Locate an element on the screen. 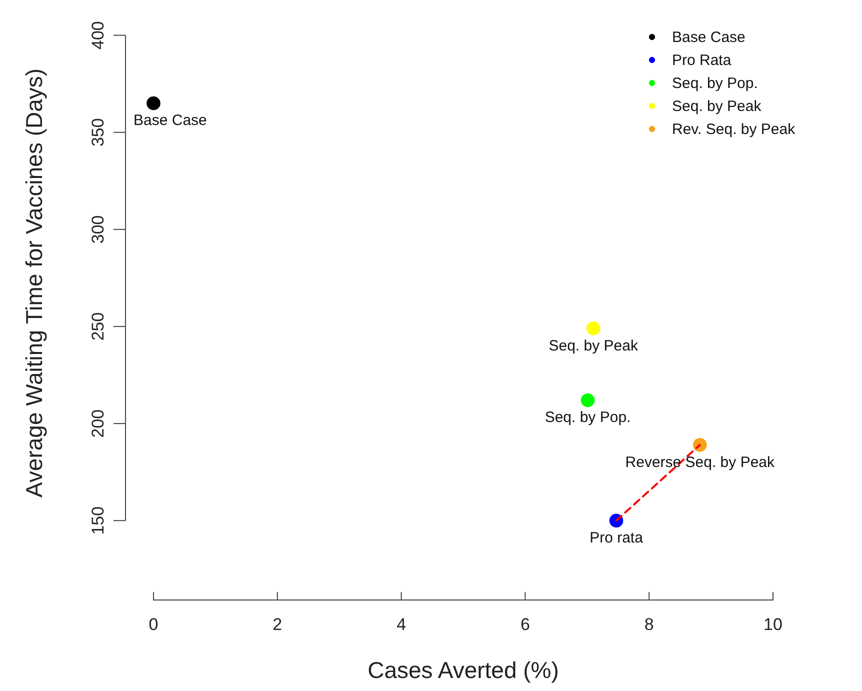  y-tick-label: 250 is located at coordinates (98, 326).